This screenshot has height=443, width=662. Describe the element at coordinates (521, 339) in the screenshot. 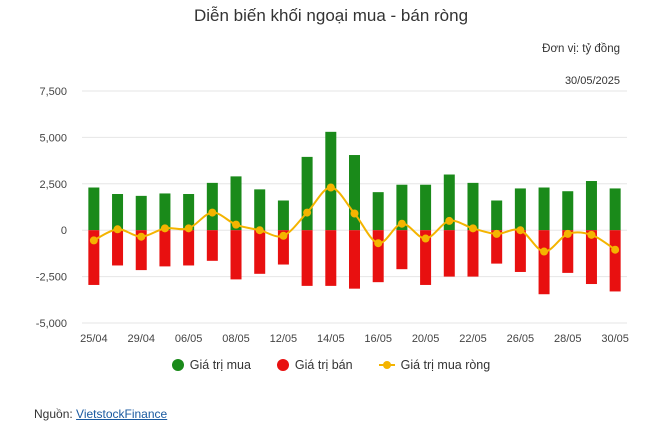

I see `x-tick-label: 26/05` at that location.